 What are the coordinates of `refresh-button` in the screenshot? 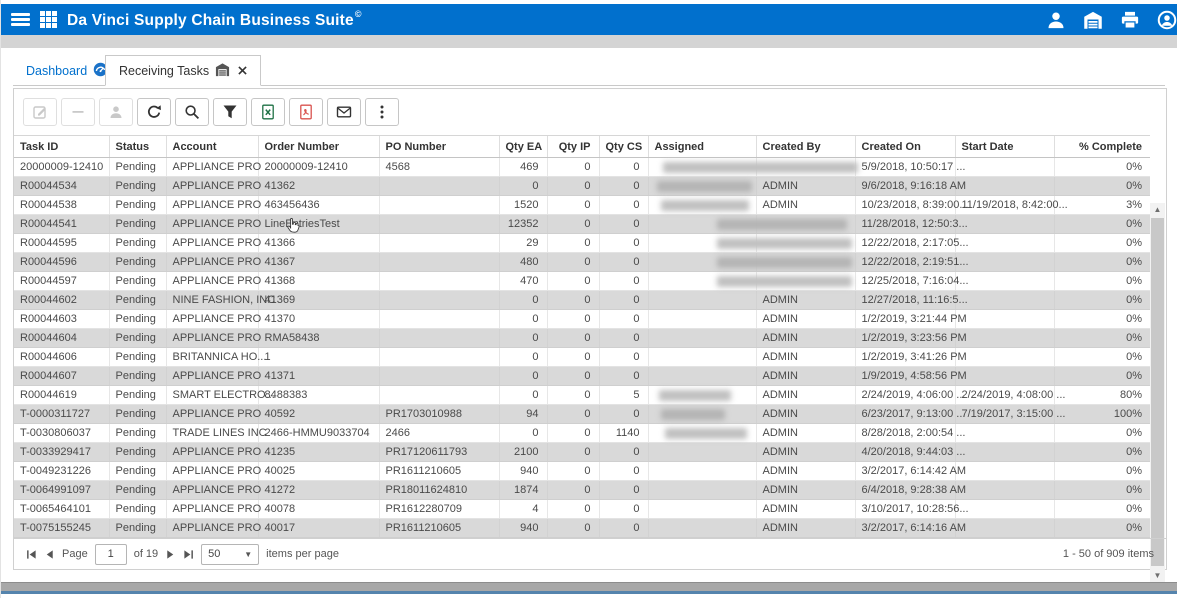 It's located at (154, 112).